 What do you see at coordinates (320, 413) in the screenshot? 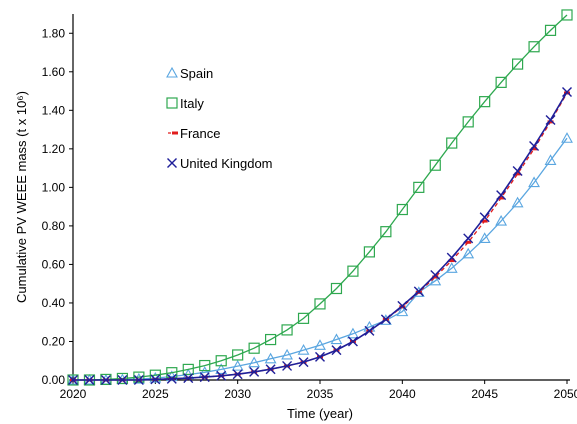
I see `x-axis-label: Time (year)` at bounding box center [320, 413].